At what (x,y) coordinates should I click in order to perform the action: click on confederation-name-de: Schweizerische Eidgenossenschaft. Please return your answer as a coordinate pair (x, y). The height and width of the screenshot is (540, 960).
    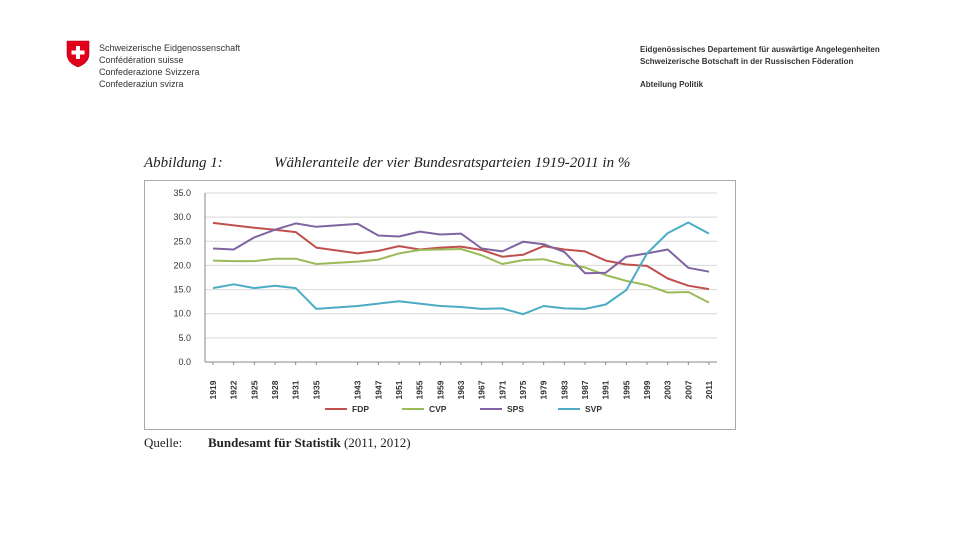
    Looking at the image, I should click on (170, 48).